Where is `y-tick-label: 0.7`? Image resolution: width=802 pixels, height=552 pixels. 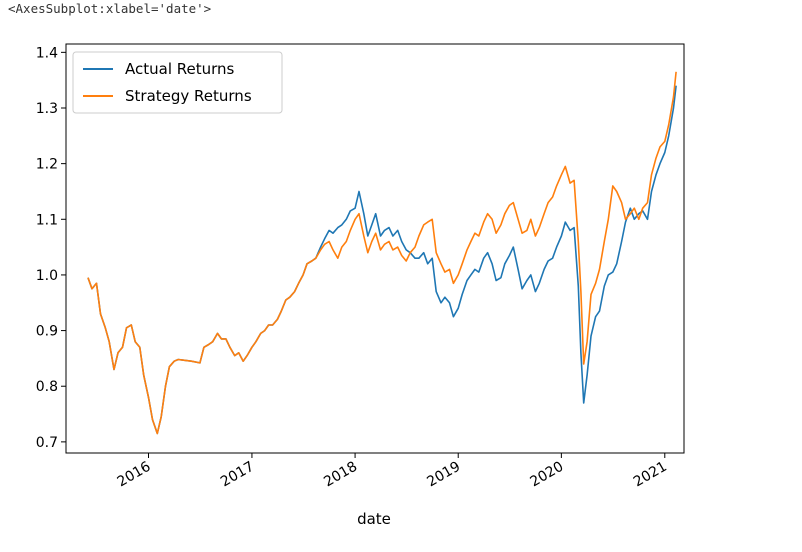
y-tick-label: 0.7 is located at coordinates (47, 443).